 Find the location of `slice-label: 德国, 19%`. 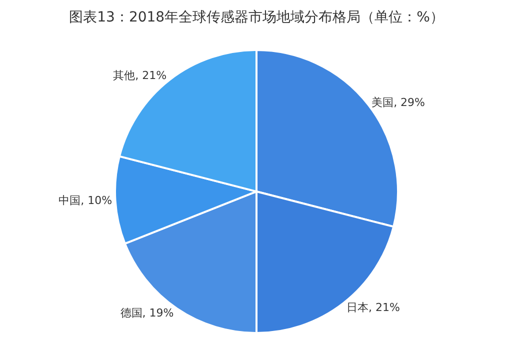

slice-label: 德国, 19% is located at coordinates (147, 313).